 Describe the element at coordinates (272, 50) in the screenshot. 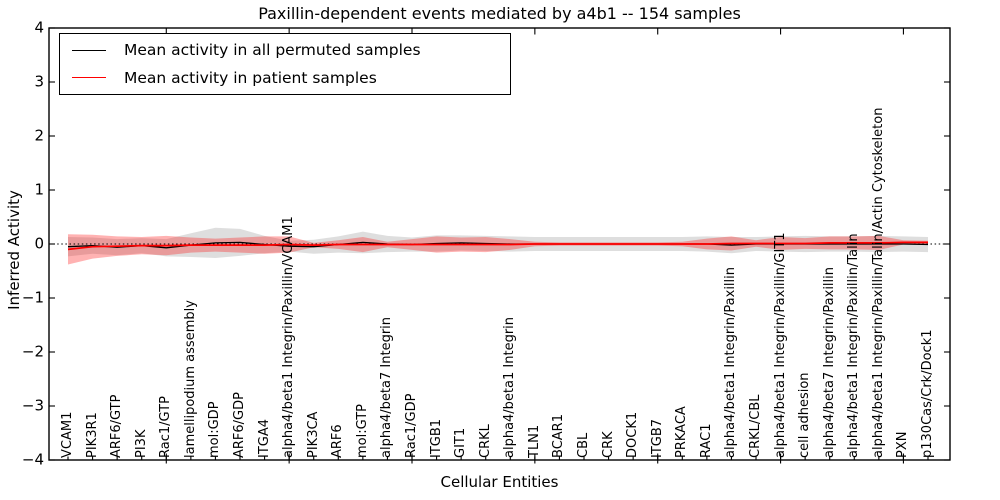

I see `legend-label: Mean activity in all permuted samples` at that location.